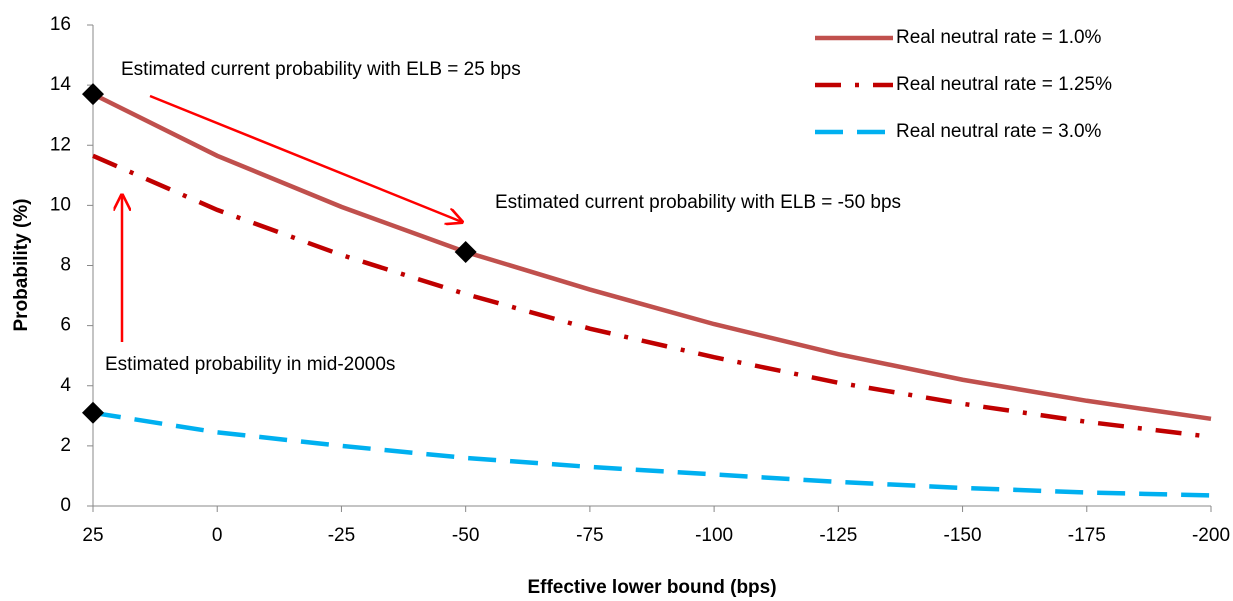 This screenshot has width=1233, height=601. What do you see at coordinates (341, 535) in the screenshot?
I see `x-tick-label: -25` at bounding box center [341, 535].